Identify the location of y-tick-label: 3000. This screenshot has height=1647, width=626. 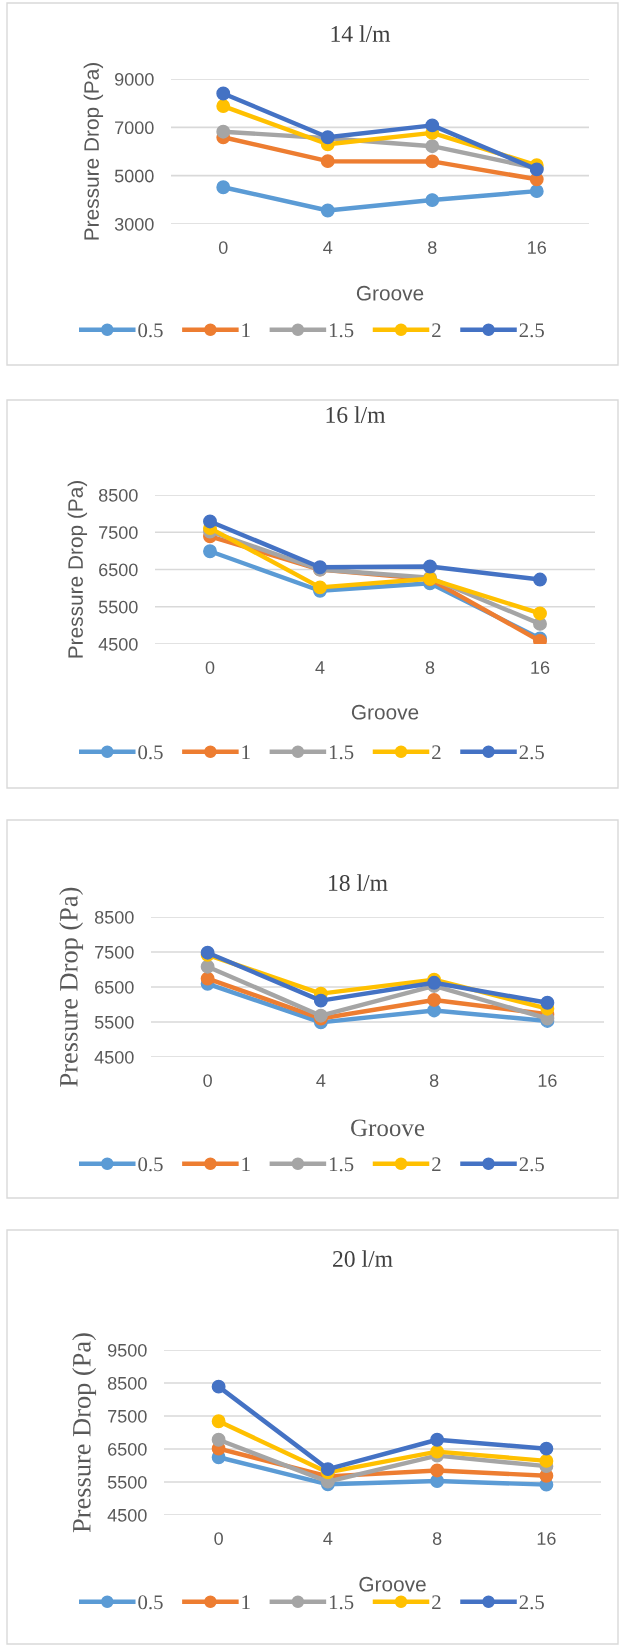
(134, 224).